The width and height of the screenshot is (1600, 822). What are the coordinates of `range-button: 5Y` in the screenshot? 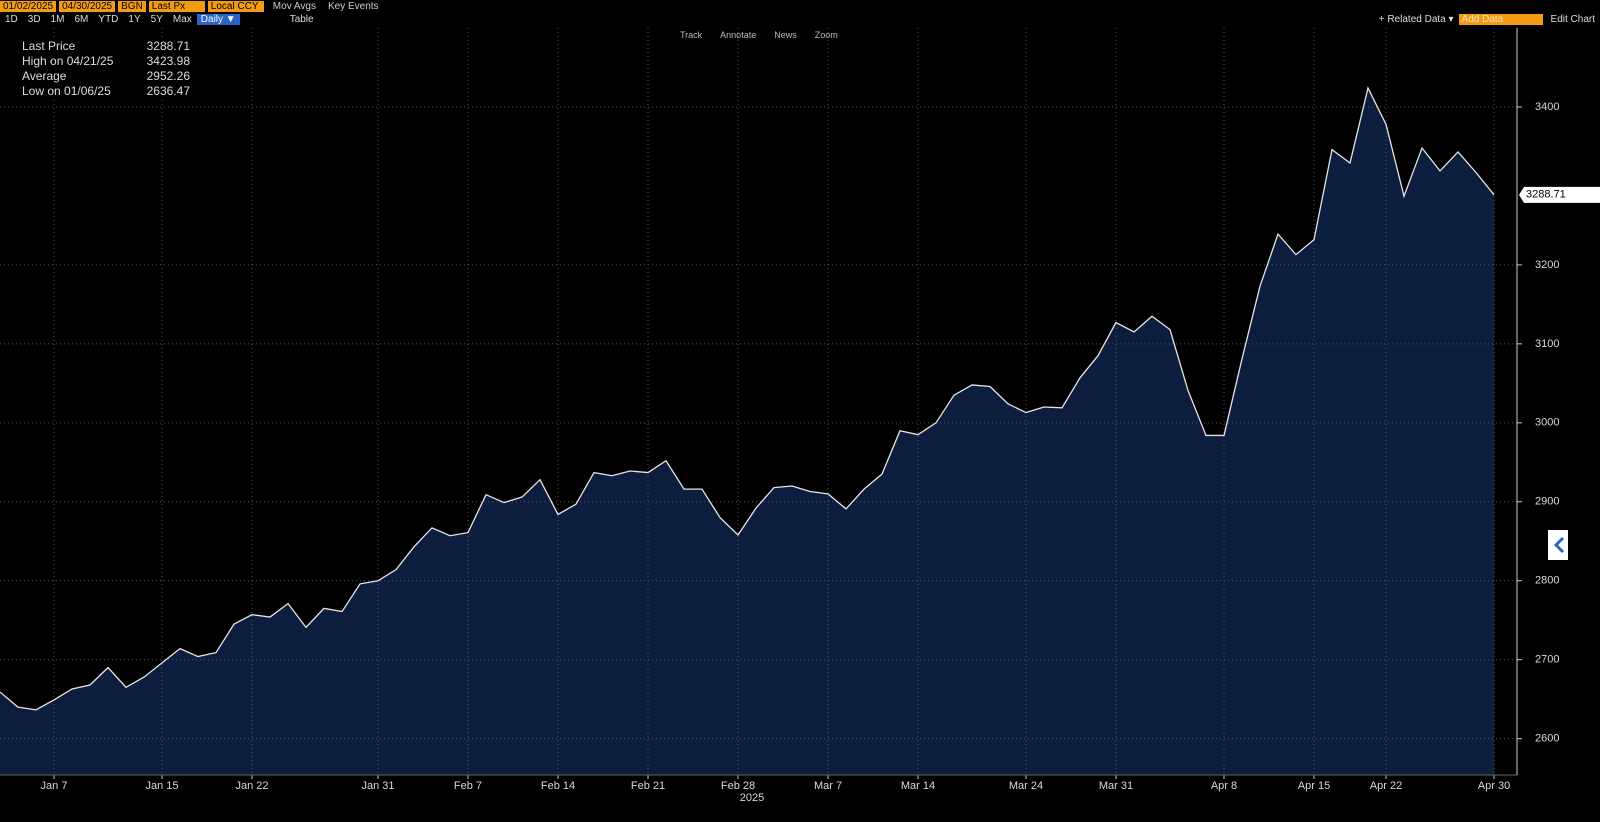 It's located at (156, 19).